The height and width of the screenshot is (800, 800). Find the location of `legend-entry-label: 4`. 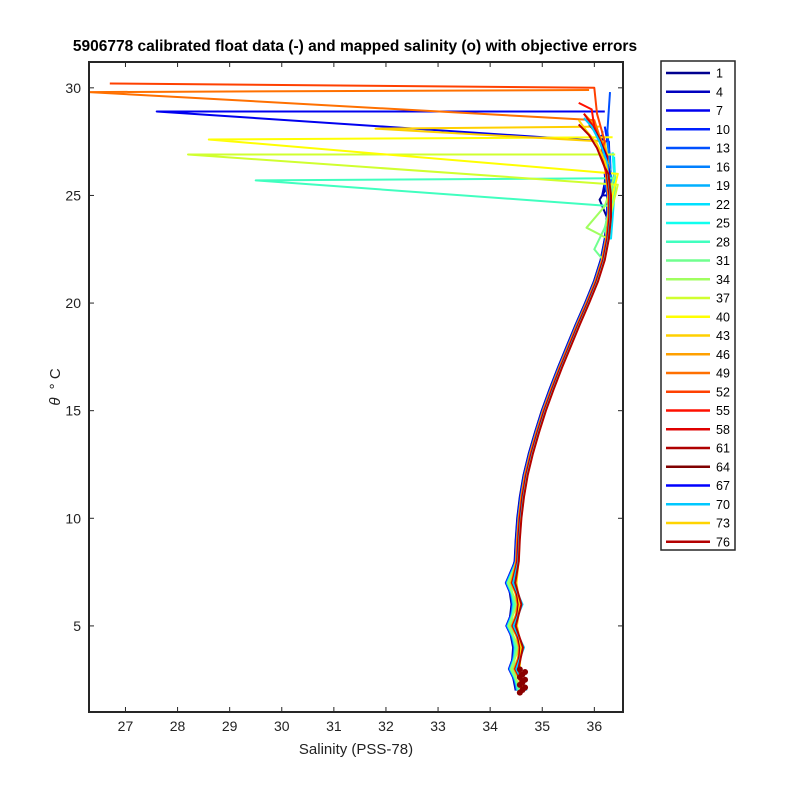

legend-entry-label: 4 is located at coordinates (719, 92).